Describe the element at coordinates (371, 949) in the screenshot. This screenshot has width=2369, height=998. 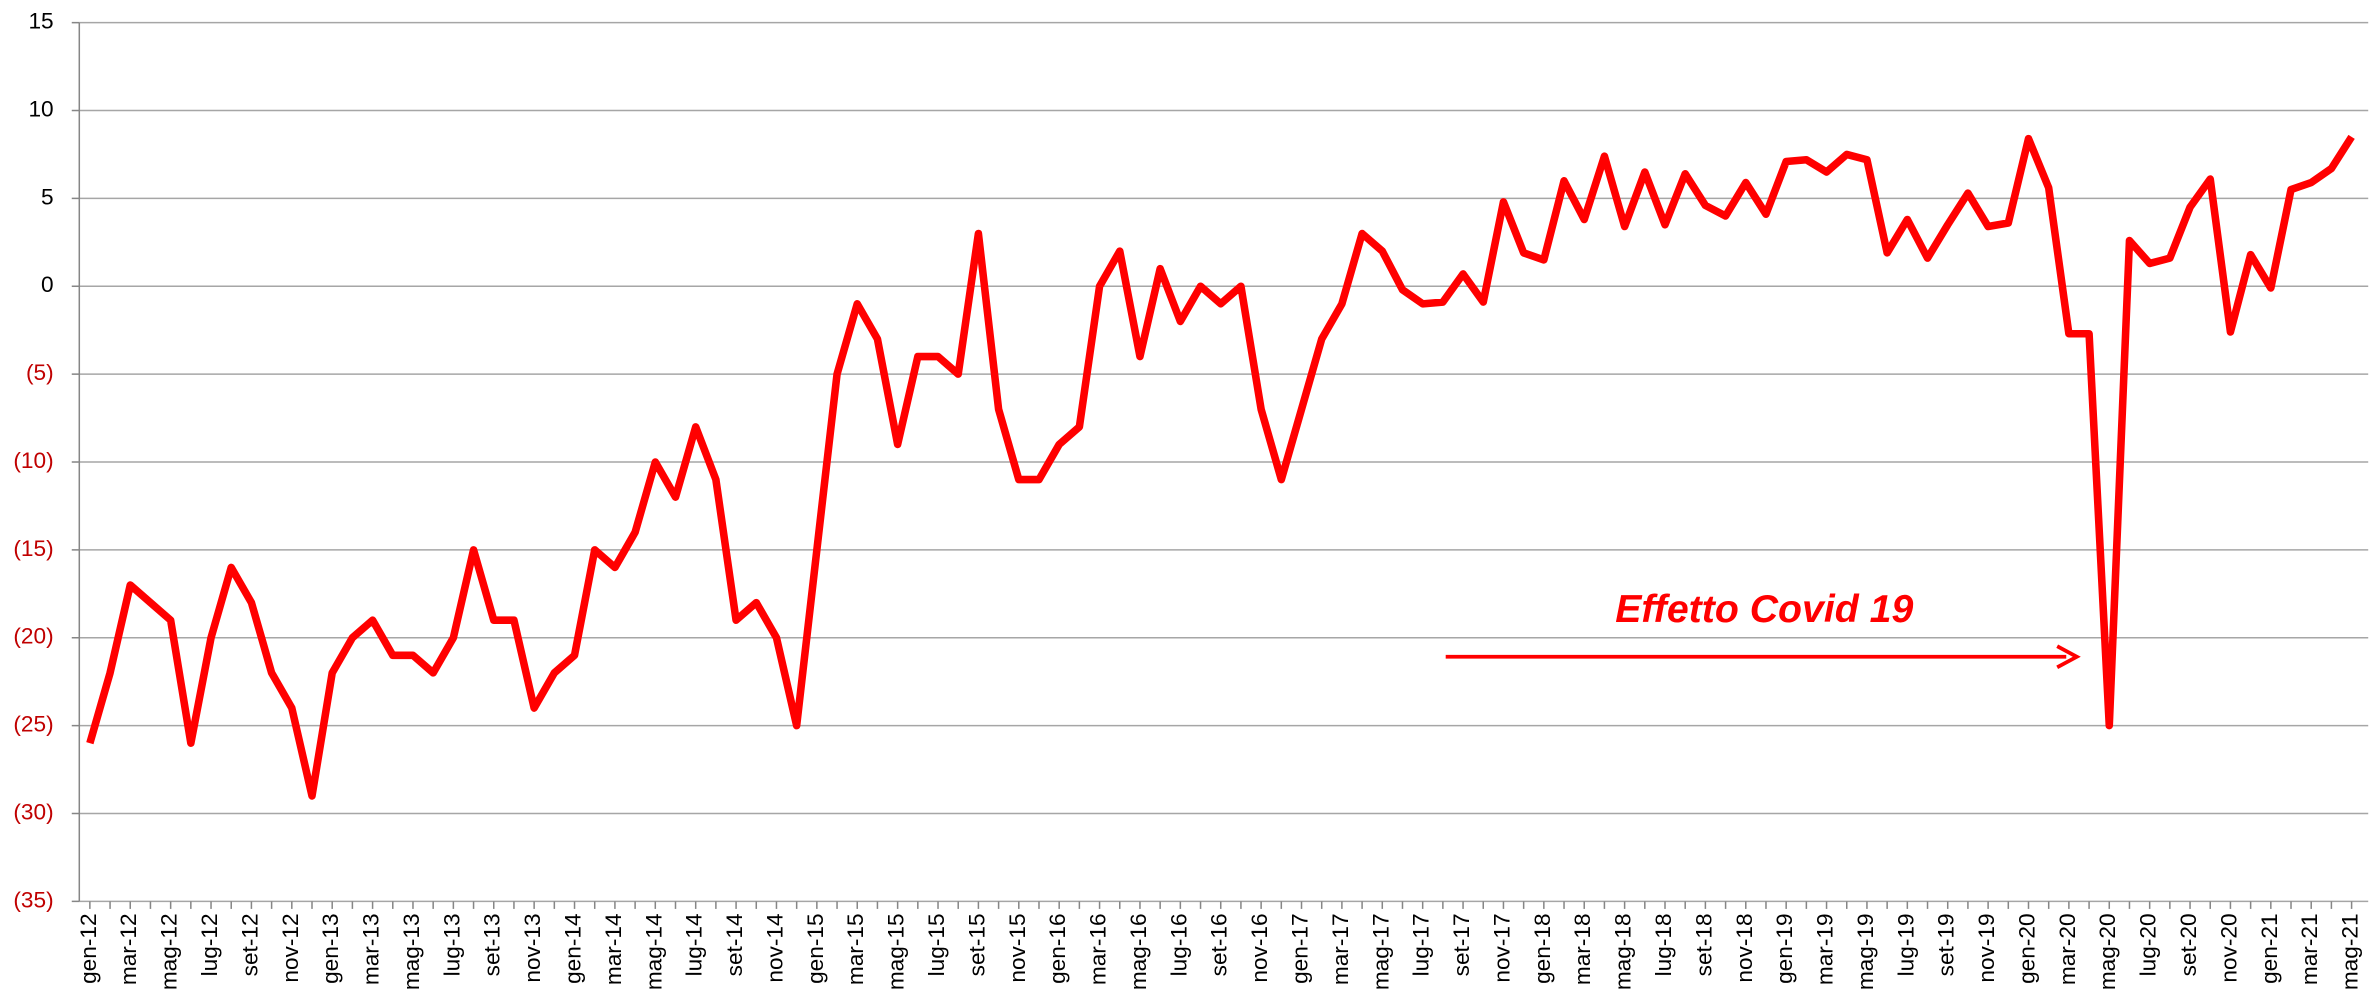
I see `x-tick-label: mar-13` at that location.